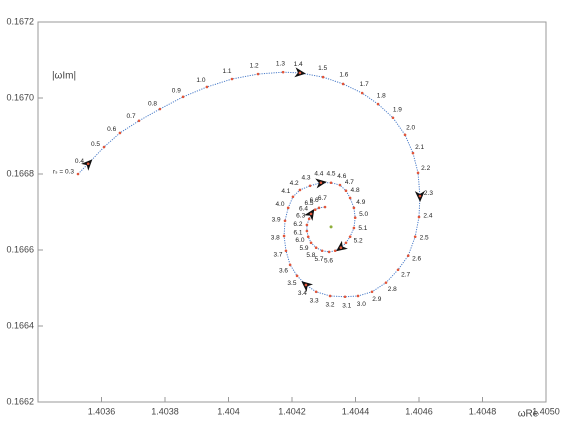 The image size is (567, 425). Describe the element at coordinates (314, 300) in the screenshot. I see `point-label: 3.3` at that location.